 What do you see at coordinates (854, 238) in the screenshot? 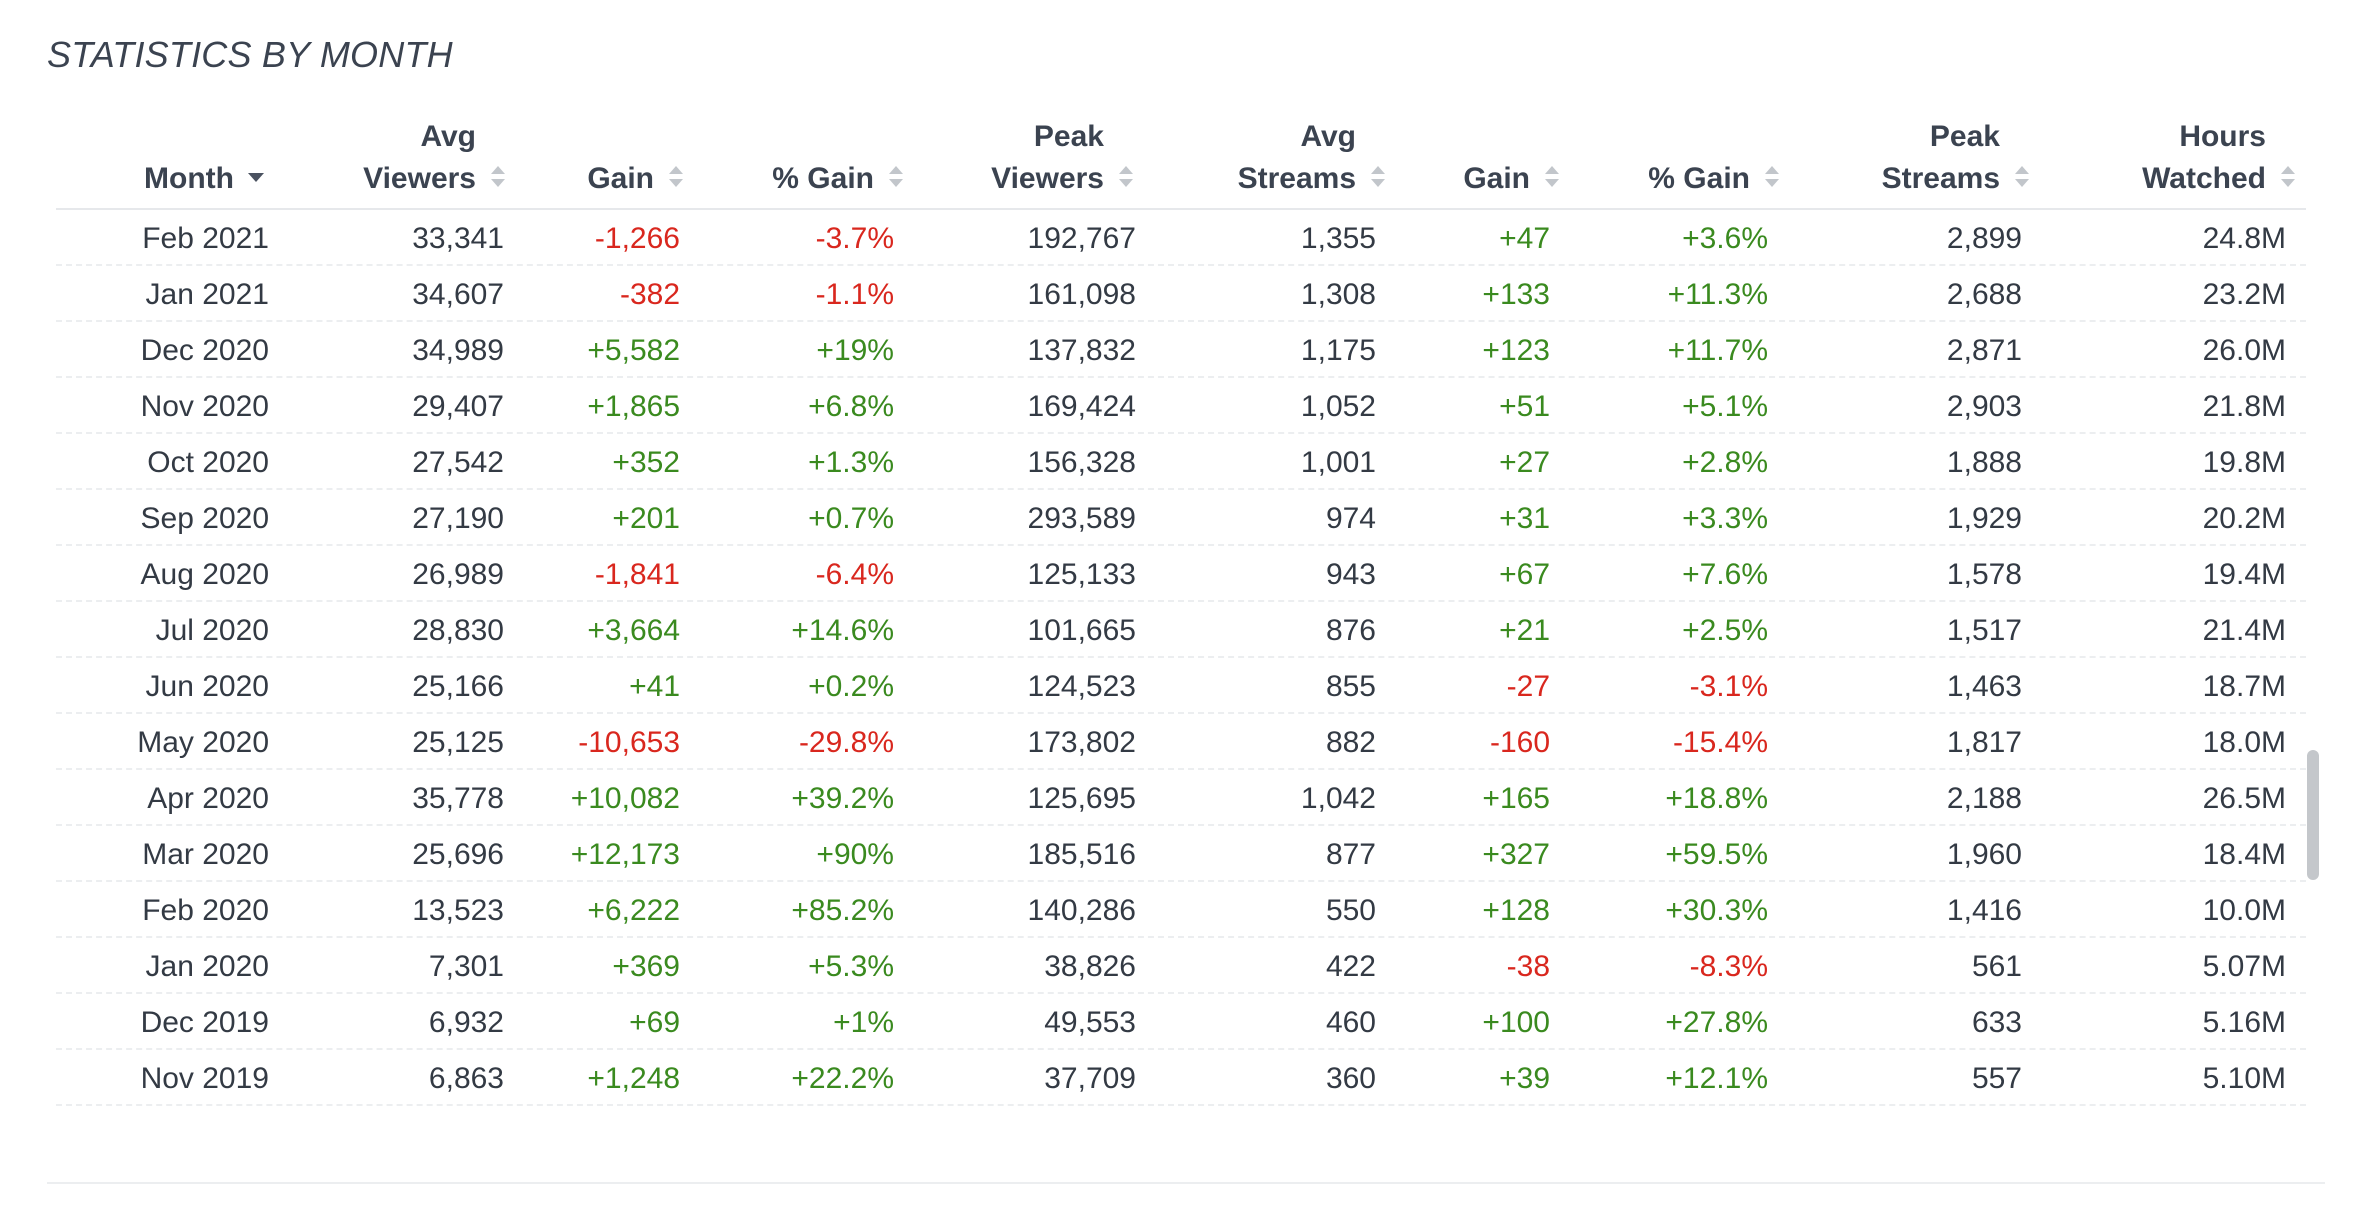
I see `cell-pct-gain: -3.7%` at bounding box center [854, 238].